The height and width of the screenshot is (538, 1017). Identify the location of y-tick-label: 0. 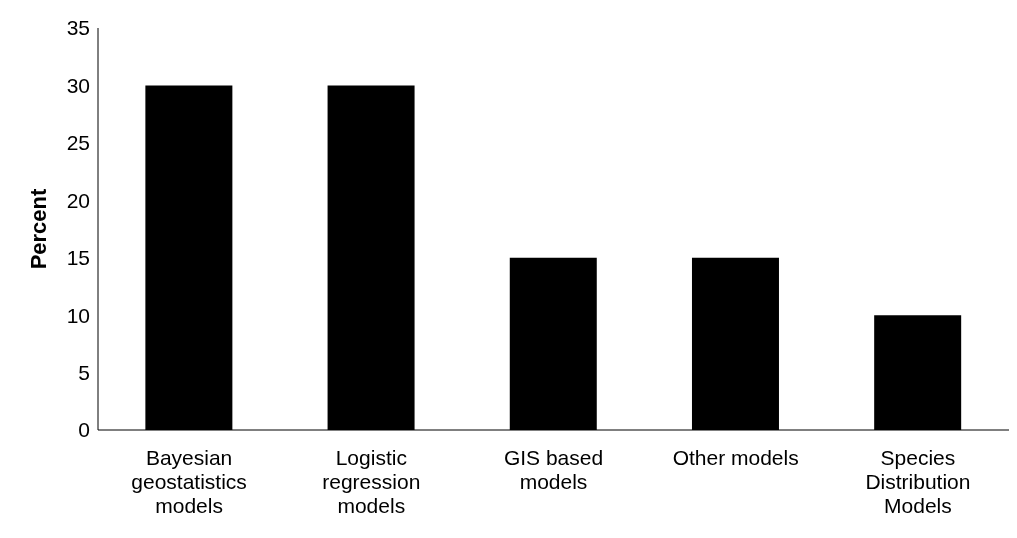
(84, 430).